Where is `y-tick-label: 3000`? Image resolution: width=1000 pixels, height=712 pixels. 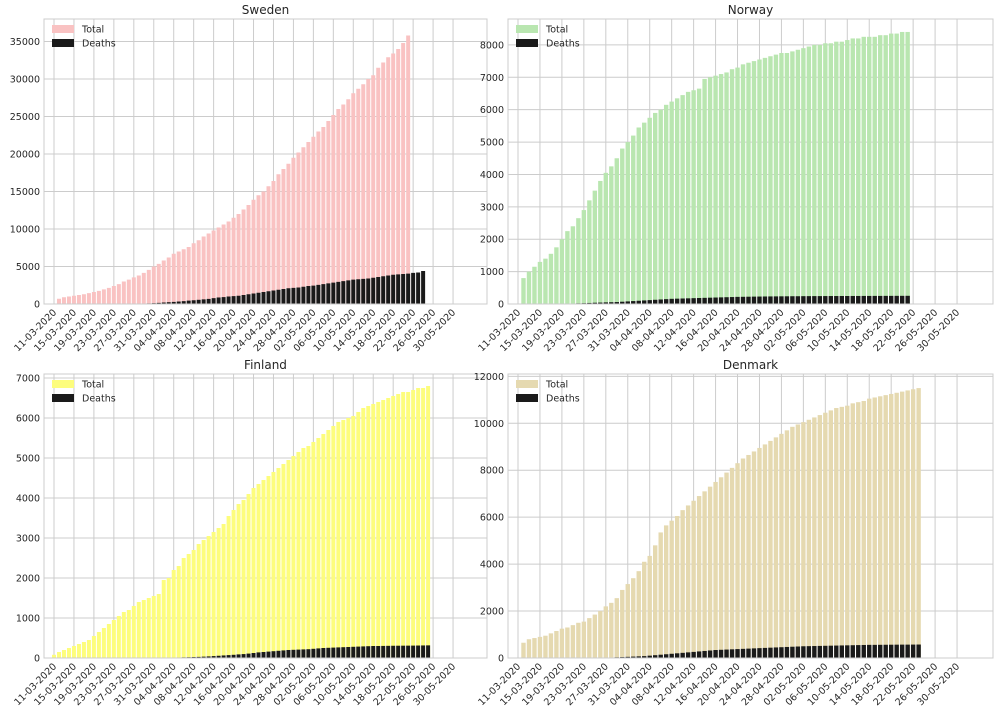
y-tick-label: 3000 is located at coordinates (28, 539).